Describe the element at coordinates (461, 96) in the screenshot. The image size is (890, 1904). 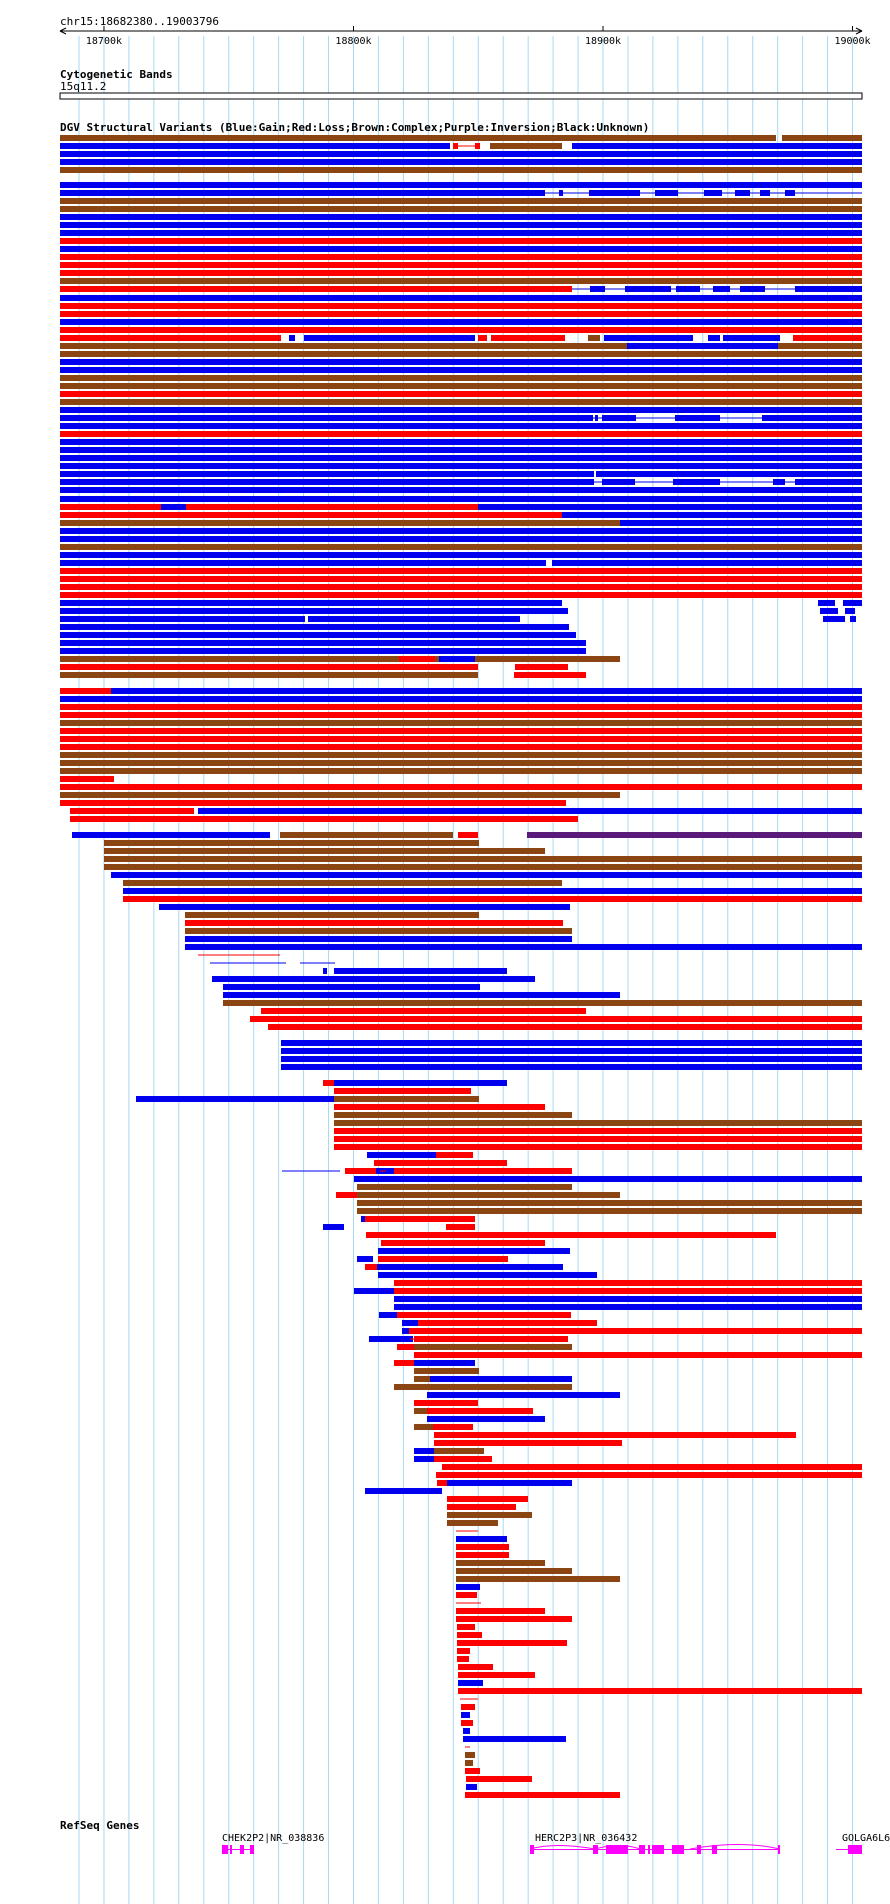
I see `cytoband-bar` at that location.